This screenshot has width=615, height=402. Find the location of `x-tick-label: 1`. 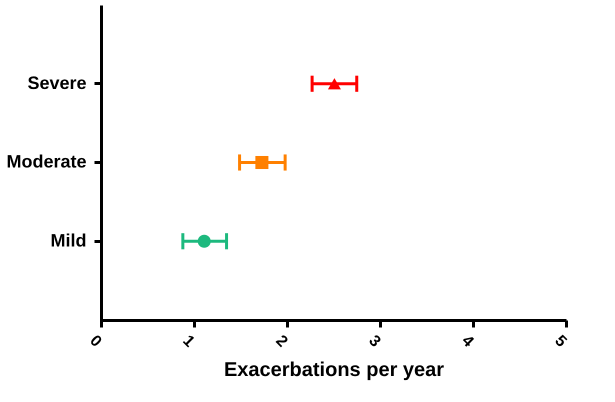

x-tick-label: 1 is located at coordinates (188, 341).